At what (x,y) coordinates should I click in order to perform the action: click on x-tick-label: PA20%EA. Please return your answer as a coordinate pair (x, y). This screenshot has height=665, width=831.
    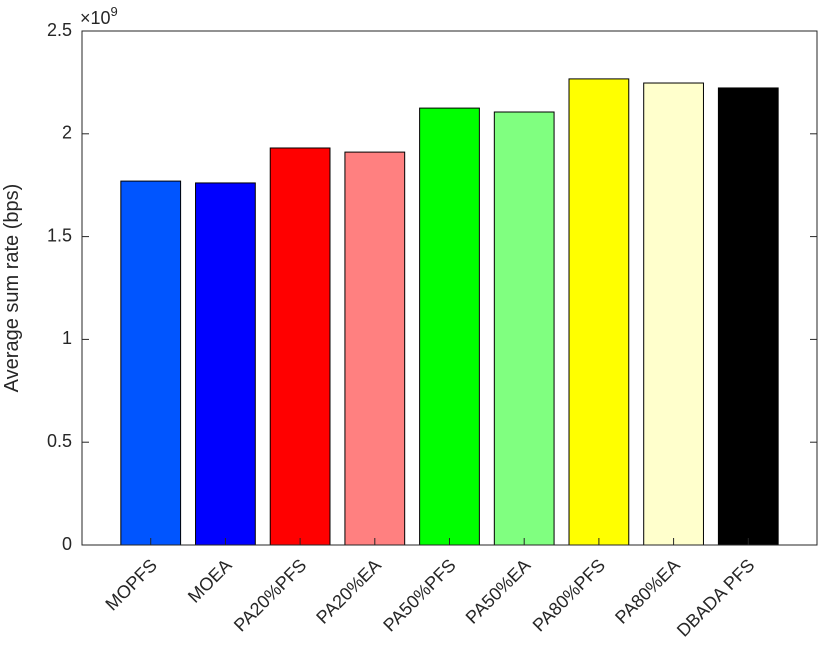
    Looking at the image, I should click on (348, 591).